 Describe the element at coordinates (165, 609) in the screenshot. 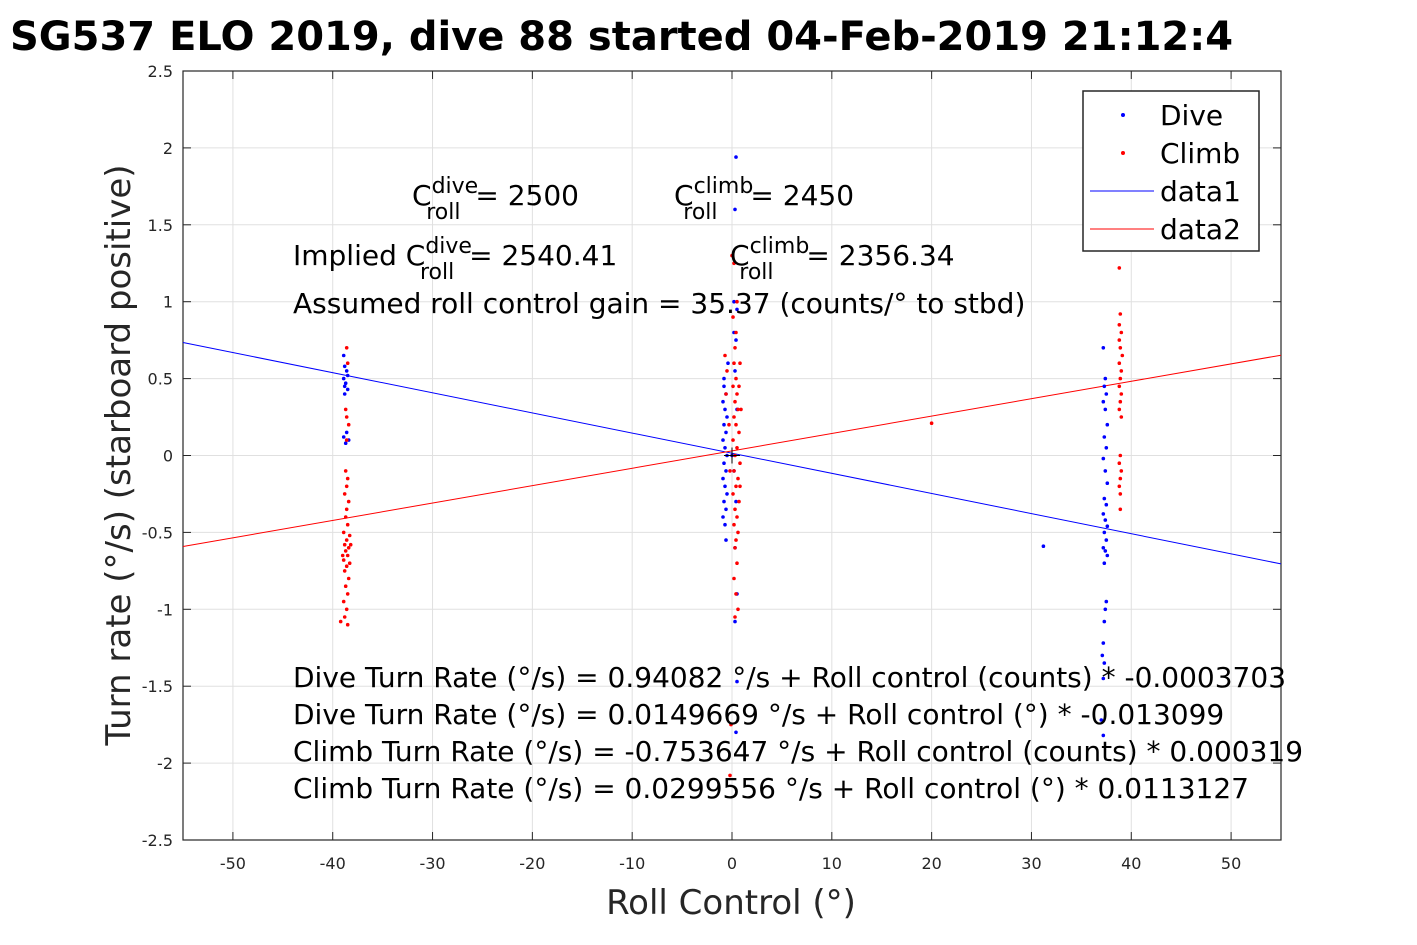

I see `y-tick-label: -1` at that location.